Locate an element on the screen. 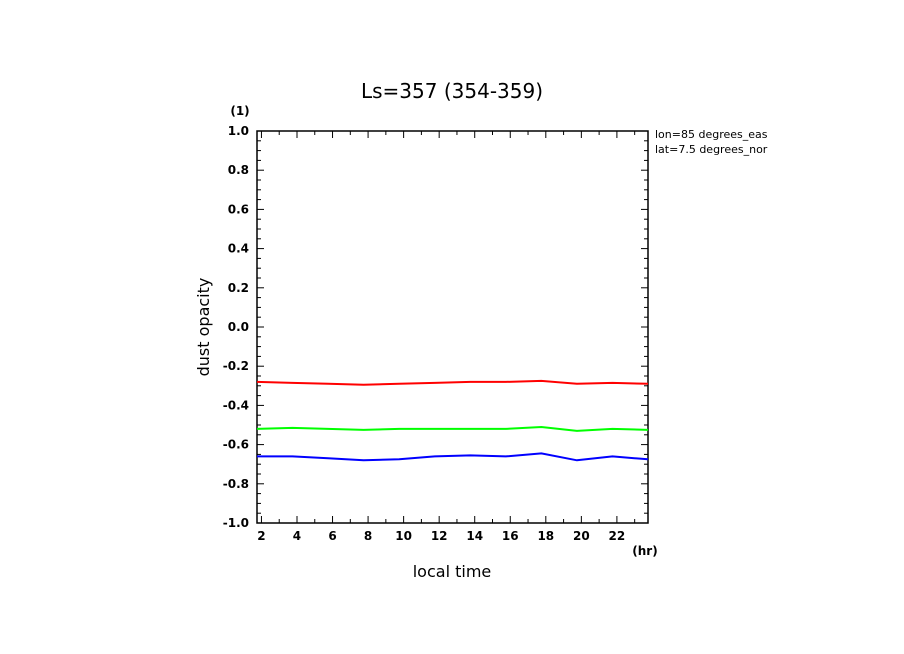  chart-title: Ls=357 (354-359) is located at coordinates (452, 91).